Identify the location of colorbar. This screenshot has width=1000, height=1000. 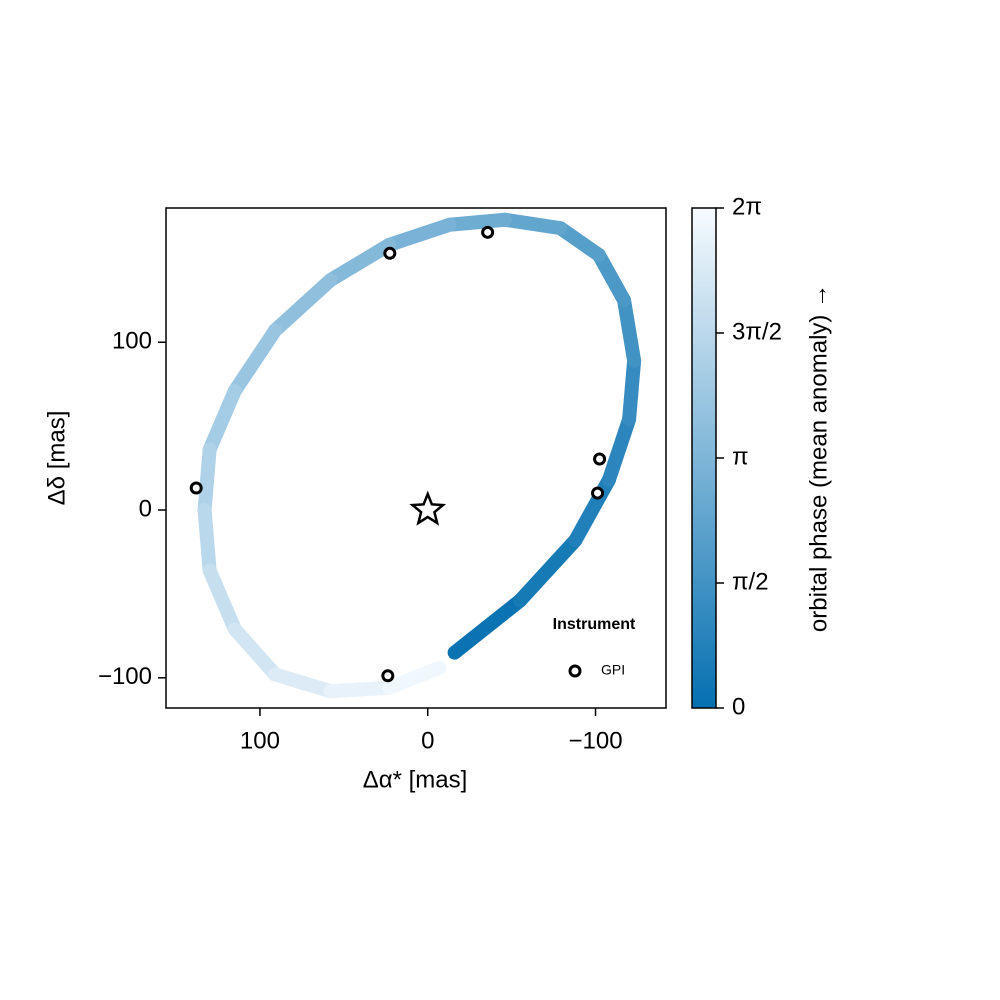
(704, 458).